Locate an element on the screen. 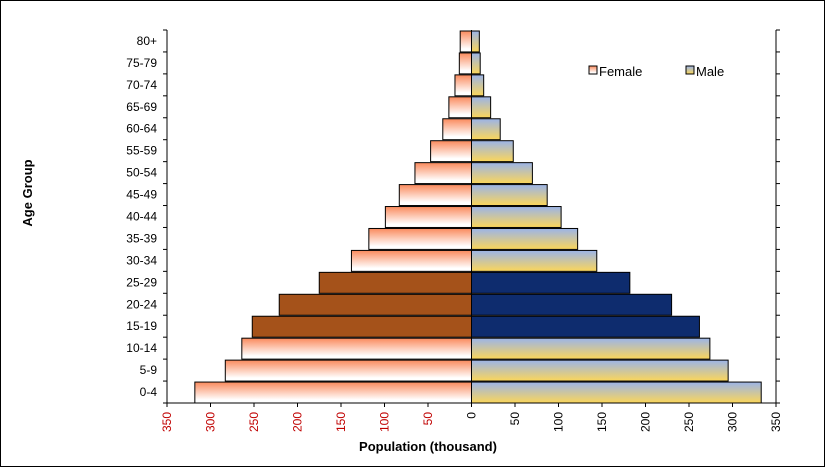 Image resolution: width=825 pixels, height=467 pixels. x-tick-label: 0 is located at coordinates (472, 415).